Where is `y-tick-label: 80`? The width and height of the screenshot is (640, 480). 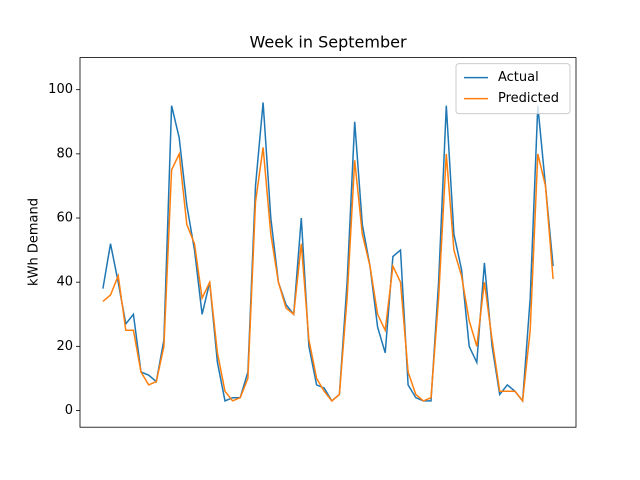
y-tick-label: 80 is located at coordinates (64, 153).